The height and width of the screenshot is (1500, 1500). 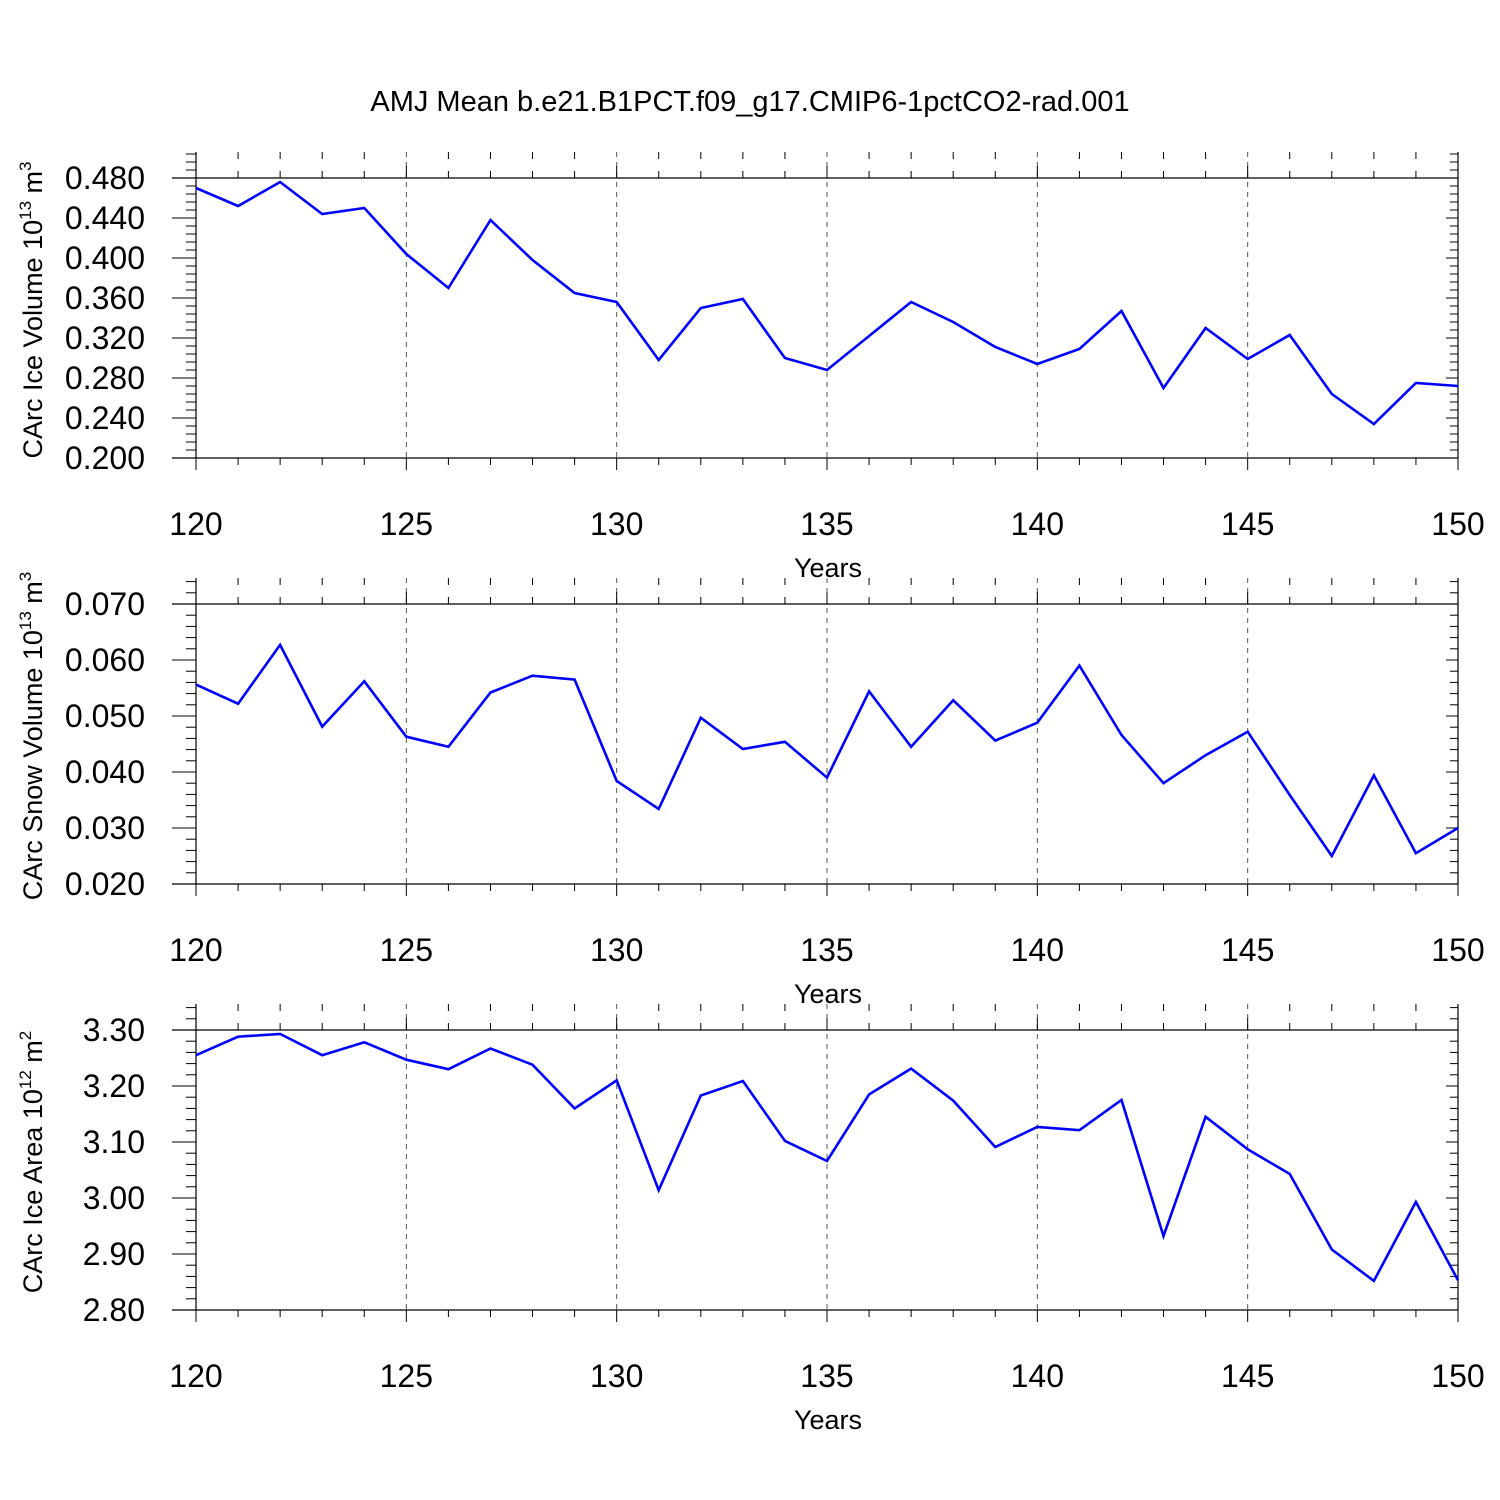 What do you see at coordinates (33, 765) in the screenshot?
I see `y-axis-label-text: CArc Snow Volume 10` at bounding box center [33, 765].